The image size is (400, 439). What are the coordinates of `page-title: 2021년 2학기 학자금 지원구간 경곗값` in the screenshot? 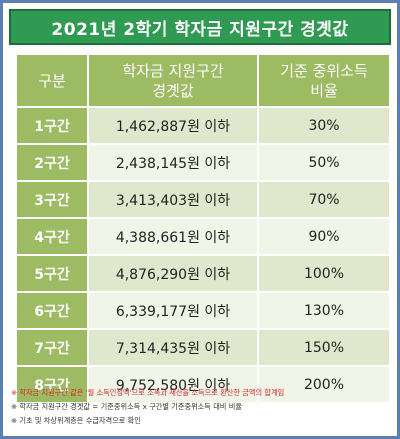 It's located at (200, 27).